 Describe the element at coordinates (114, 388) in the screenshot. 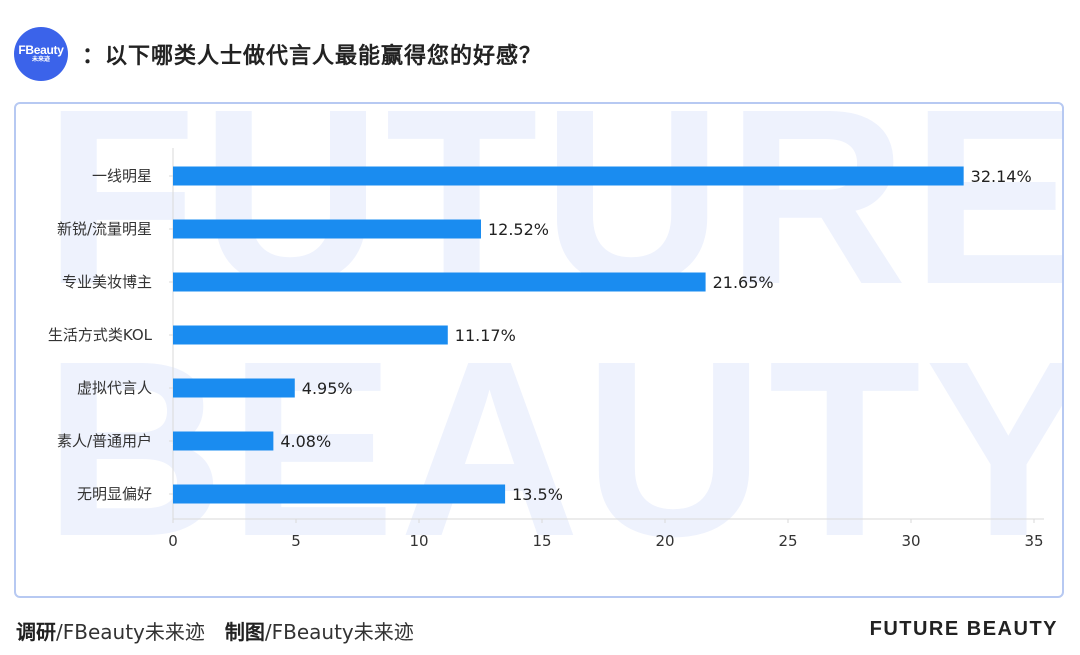

I see `category-label: 虚拟代言人` at that location.